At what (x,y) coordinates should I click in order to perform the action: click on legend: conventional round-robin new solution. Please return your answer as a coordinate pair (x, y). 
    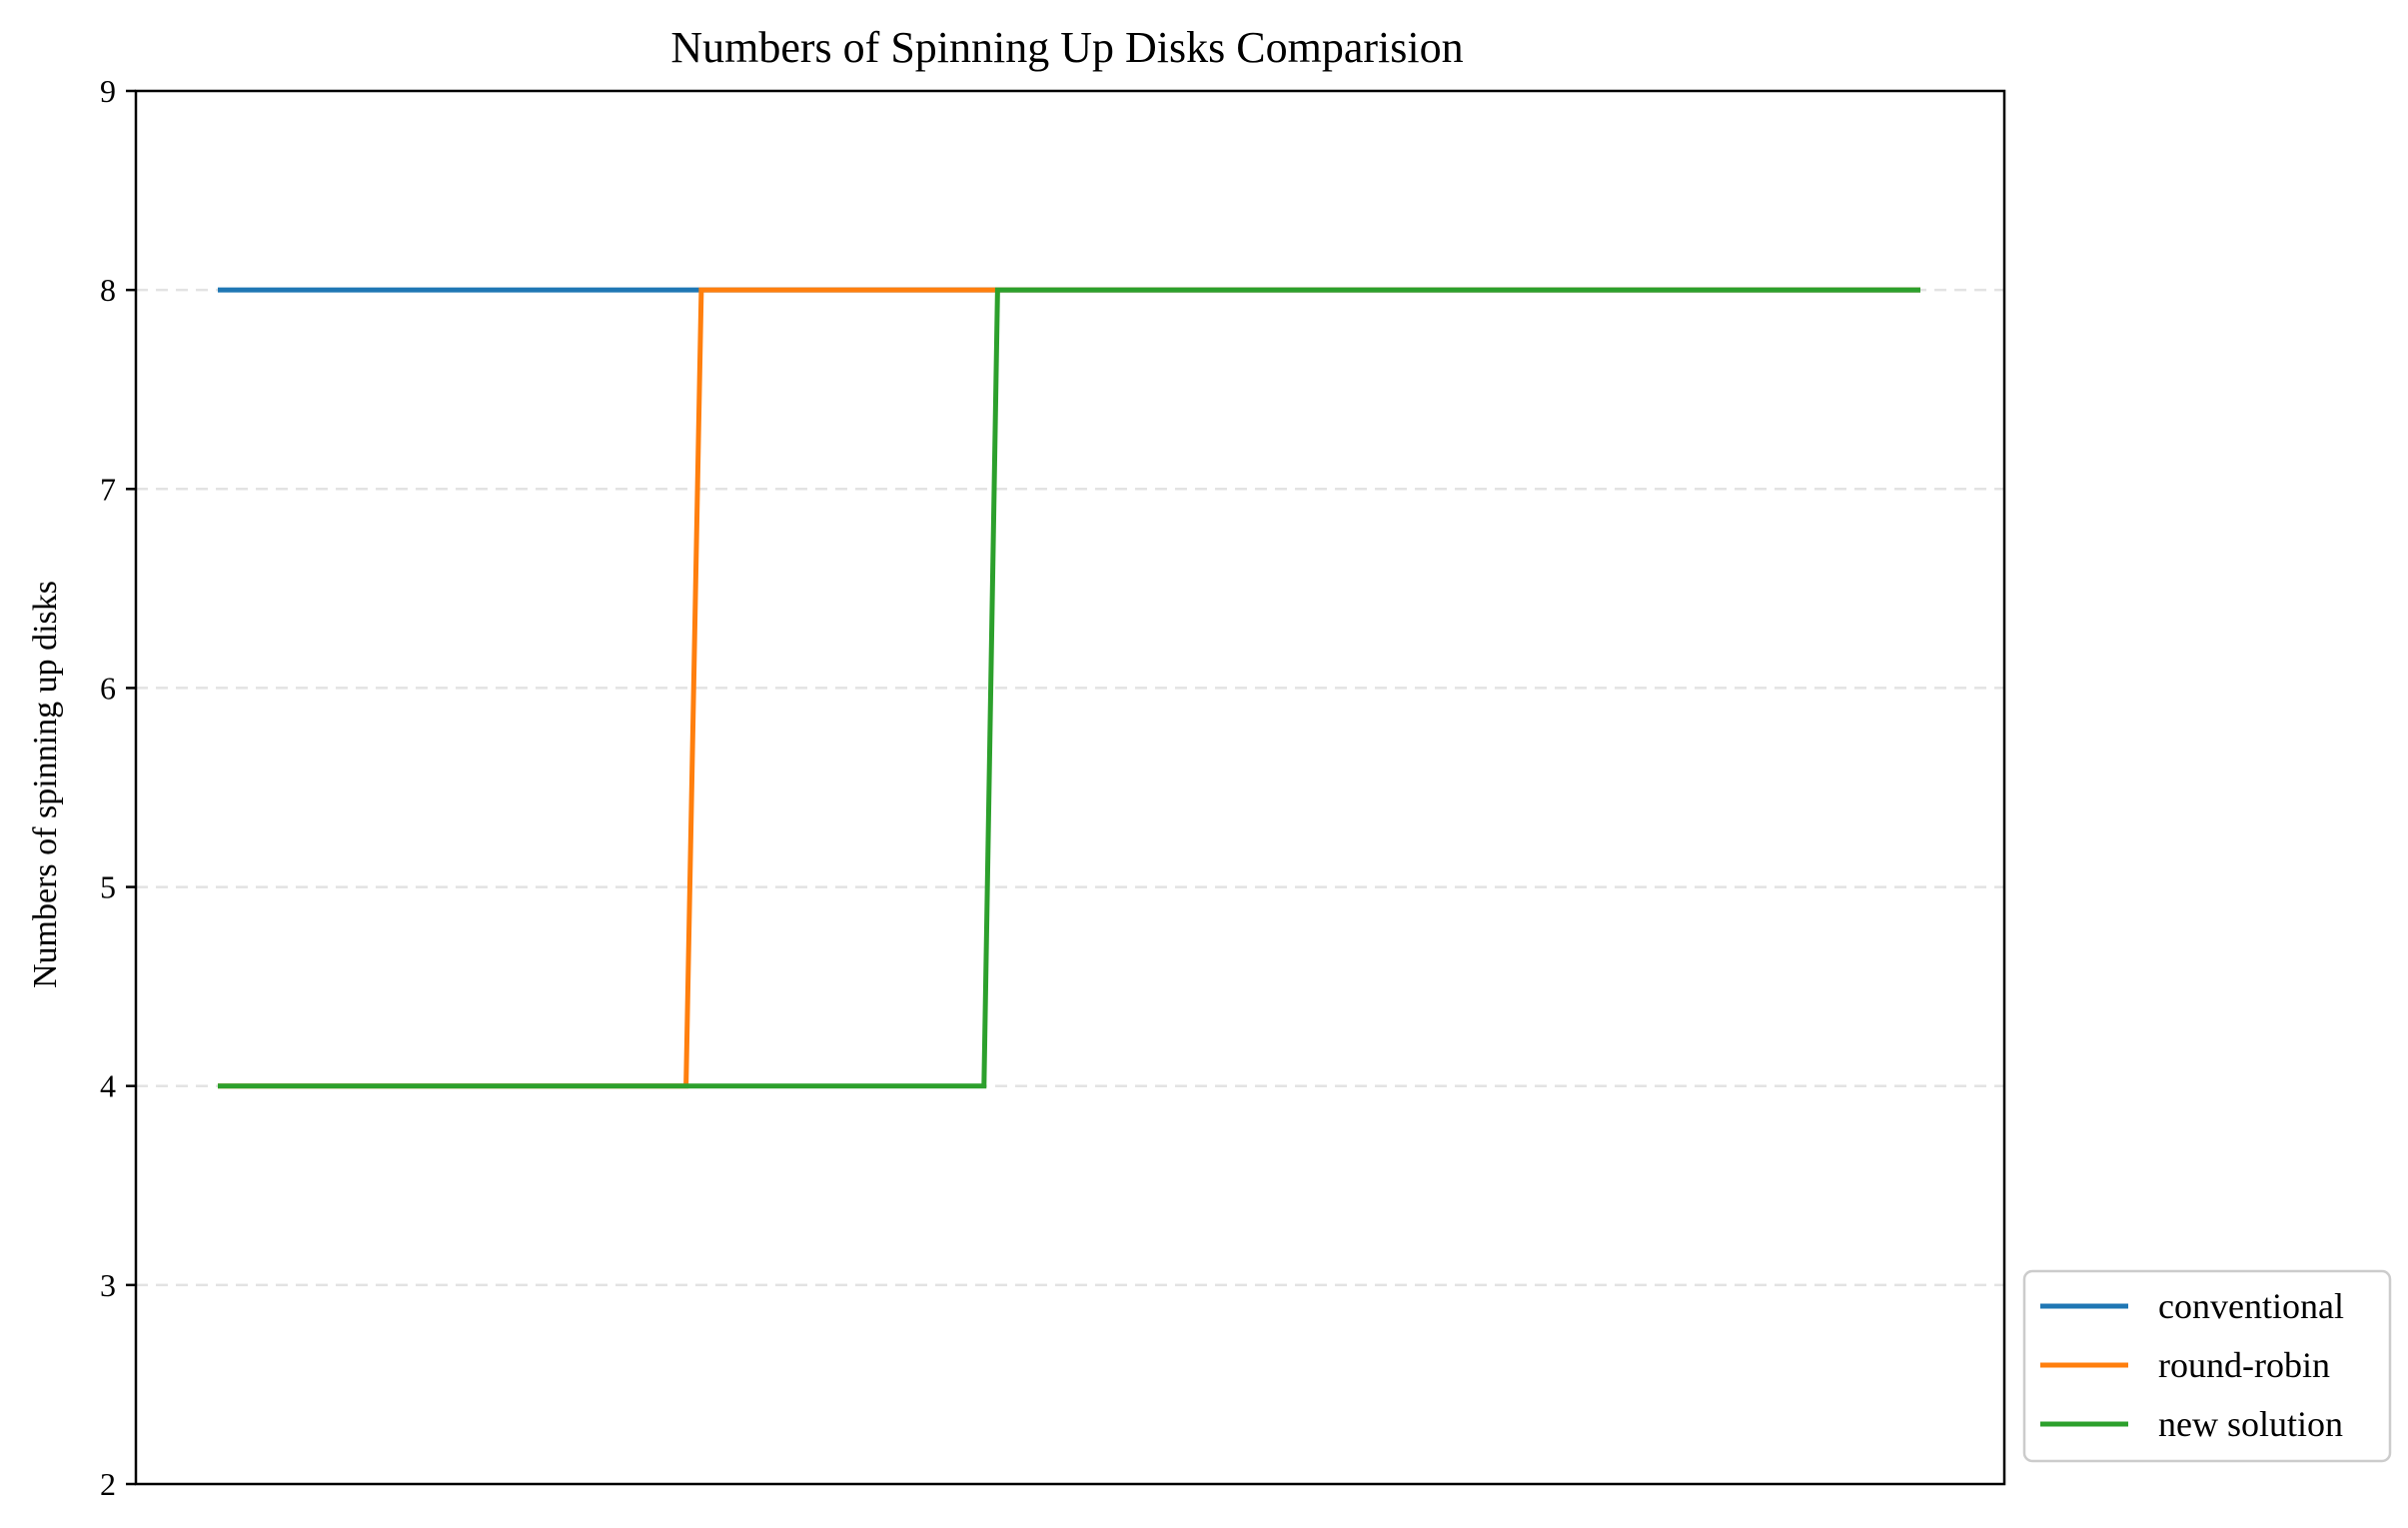
    Looking at the image, I should click on (2207, 1366).